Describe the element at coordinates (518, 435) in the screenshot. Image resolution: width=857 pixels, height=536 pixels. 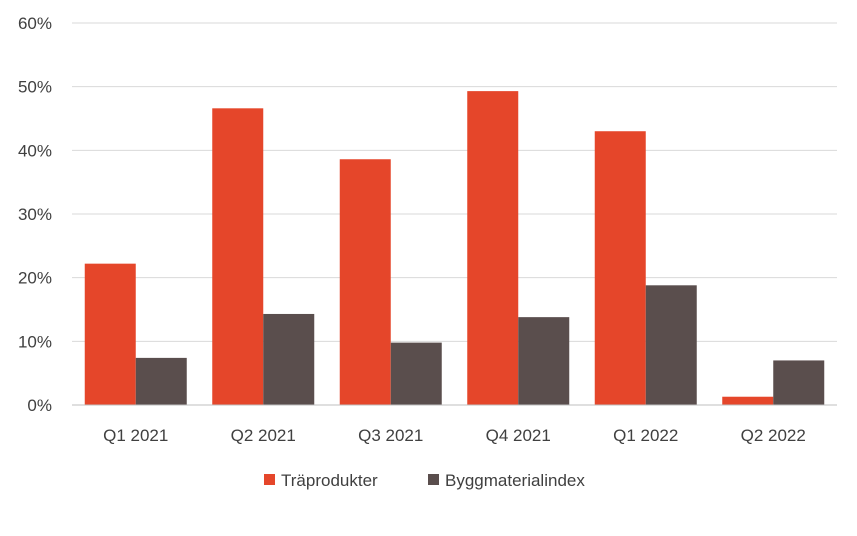
I see `x-tick-label: Q4 2021` at that location.